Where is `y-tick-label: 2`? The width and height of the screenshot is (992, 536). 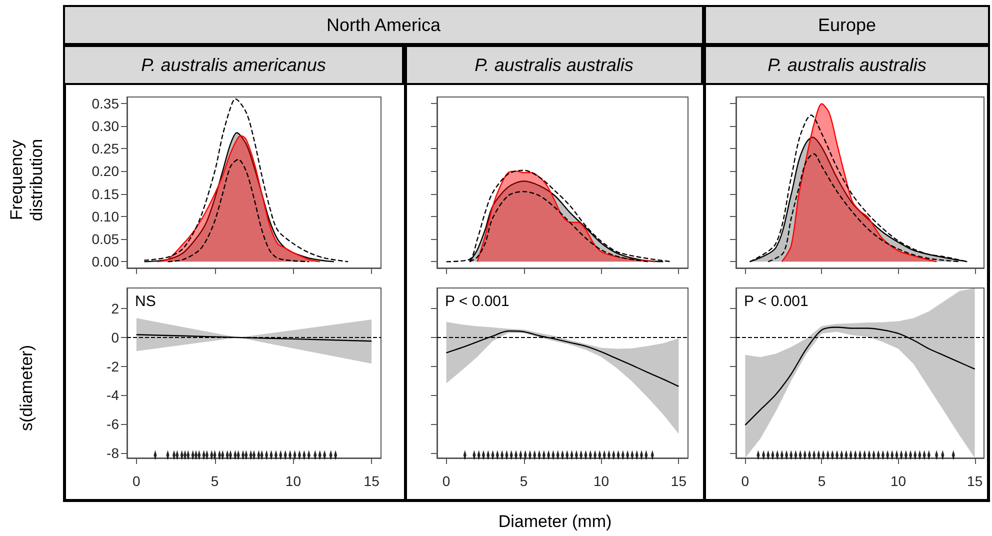 y-tick-label: 2 is located at coordinates (115, 308).